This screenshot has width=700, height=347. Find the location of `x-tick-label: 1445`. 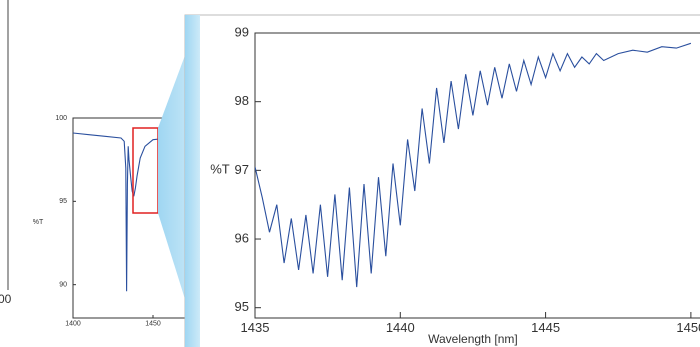

x-tick-label: 1445 is located at coordinates (545, 327).